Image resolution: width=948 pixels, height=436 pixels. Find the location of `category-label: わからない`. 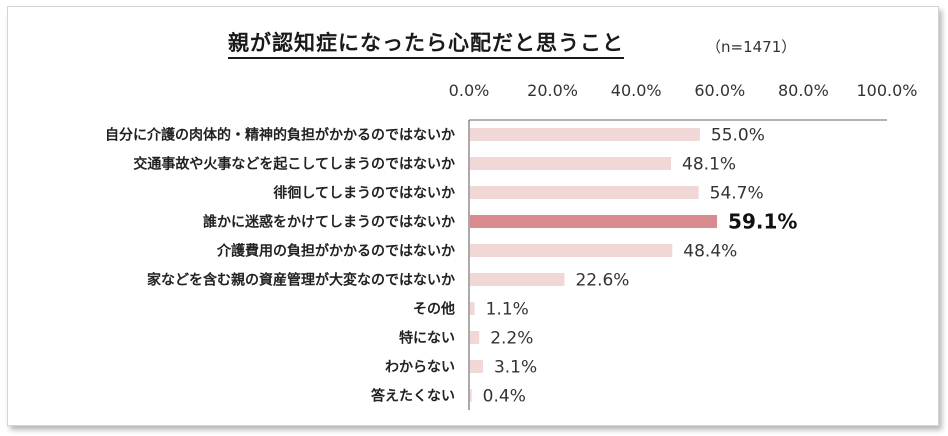

category-label: わからない is located at coordinates (420, 368).